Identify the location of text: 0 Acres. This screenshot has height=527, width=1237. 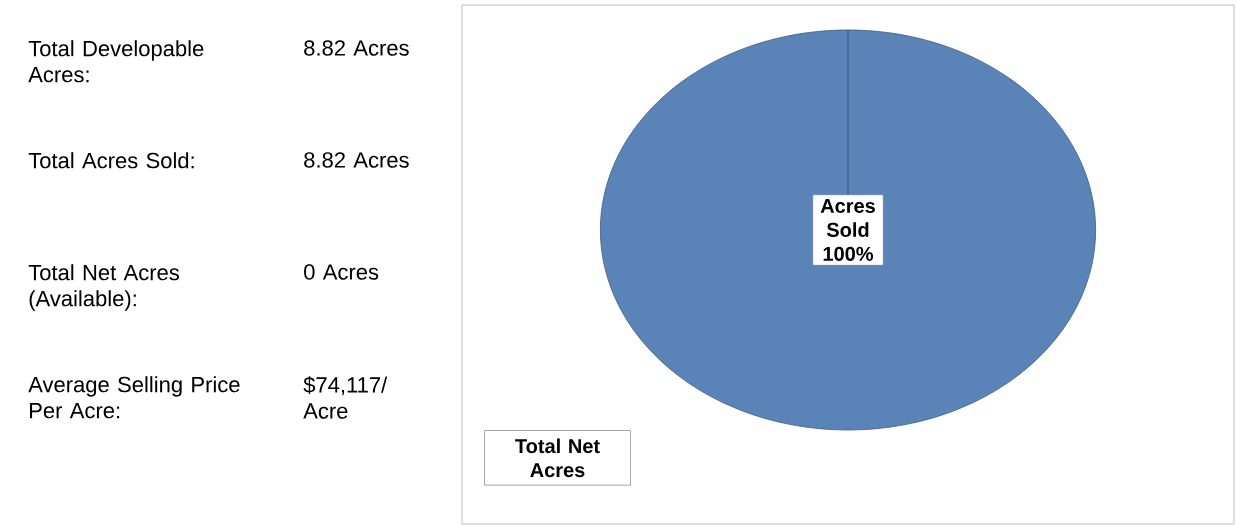
(341, 272).